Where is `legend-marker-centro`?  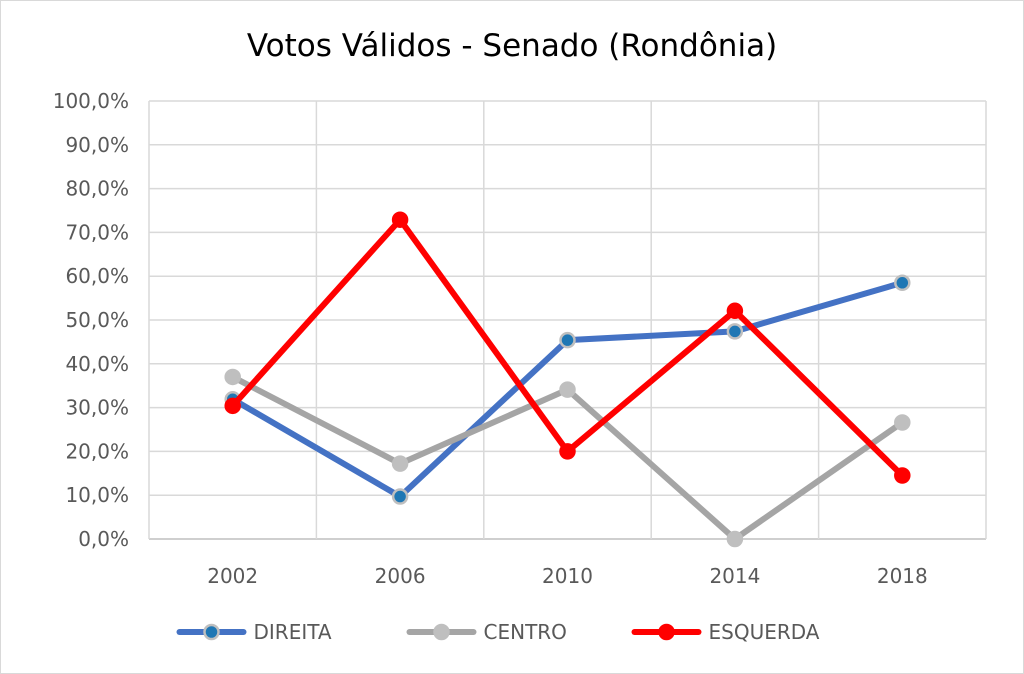
legend-marker-centro is located at coordinates (441, 632).